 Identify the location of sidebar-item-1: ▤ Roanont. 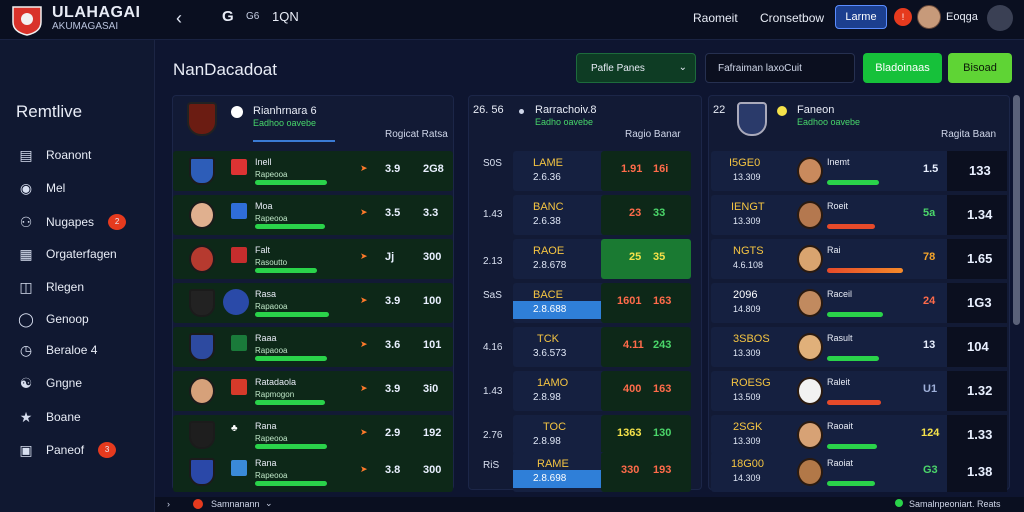
(83, 155).